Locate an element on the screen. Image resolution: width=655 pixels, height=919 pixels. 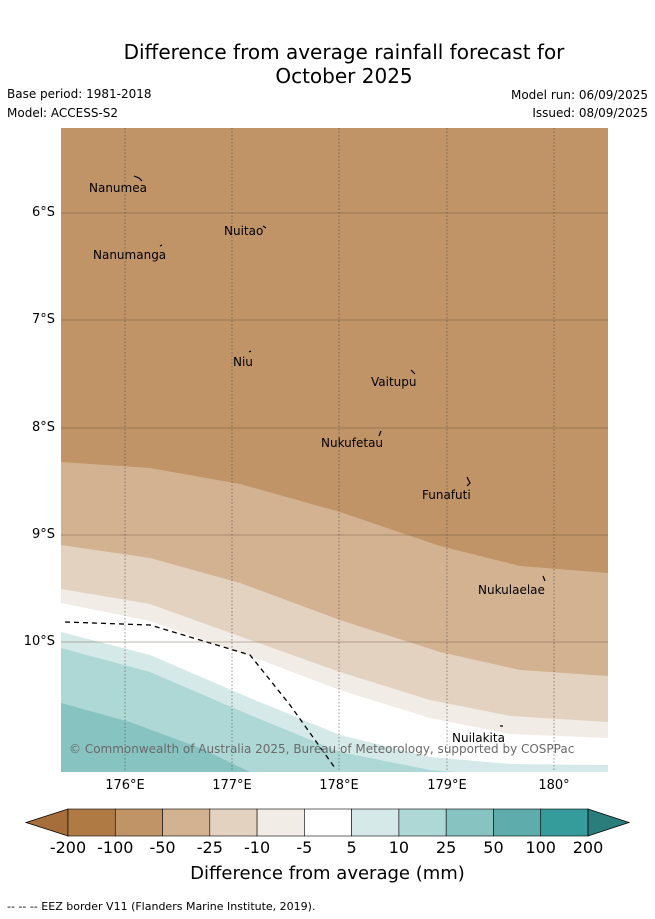
island-nanumea is located at coordinates (138, 178).